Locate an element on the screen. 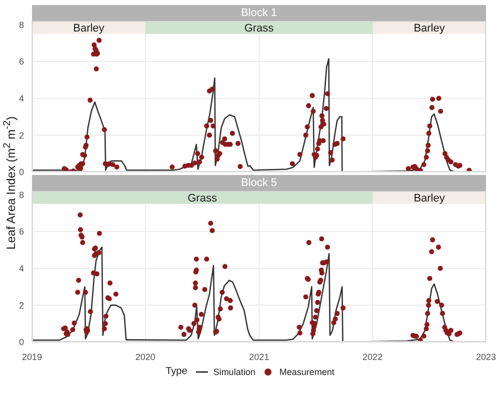 The width and height of the screenshot is (500, 393). chart-title: Block 5 is located at coordinates (259, 183).